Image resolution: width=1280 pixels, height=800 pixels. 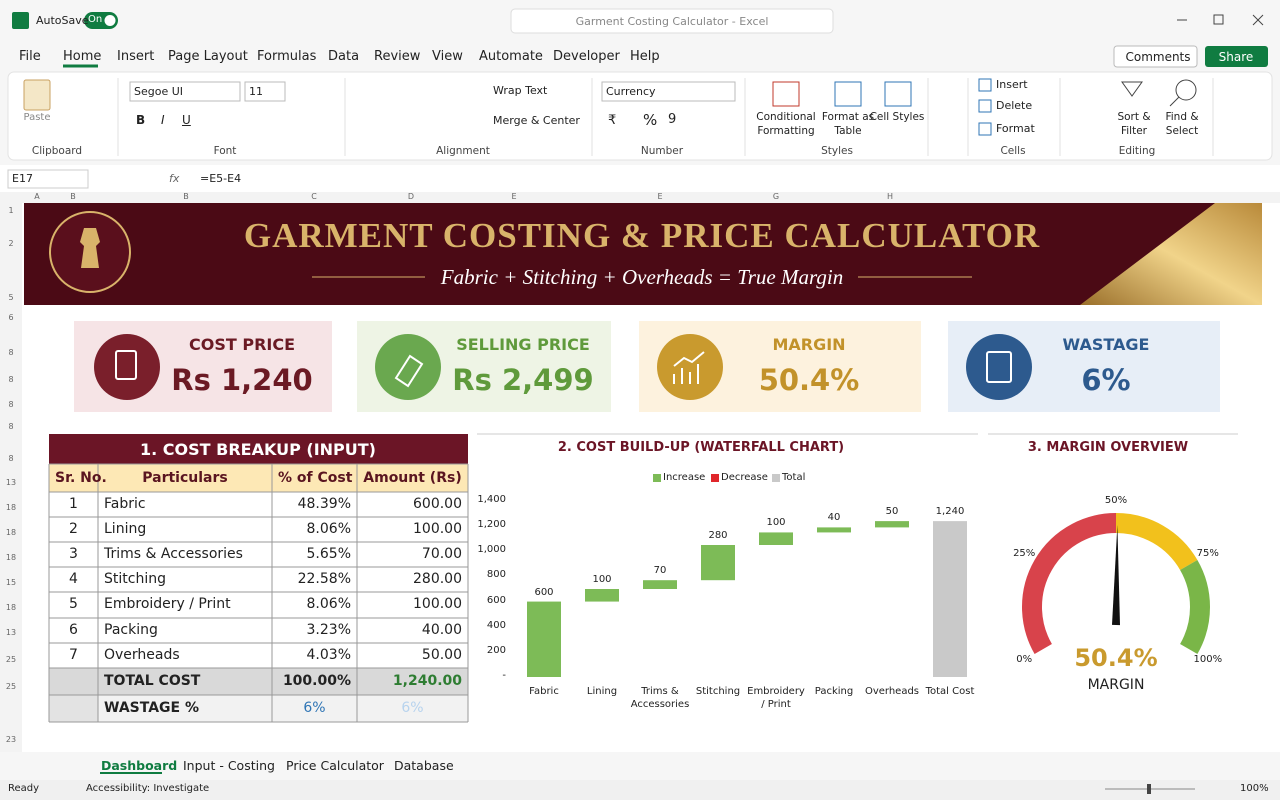 What do you see at coordinates (897, 117) in the screenshot?
I see `style-btn: Cell Styles` at bounding box center [897, 117].